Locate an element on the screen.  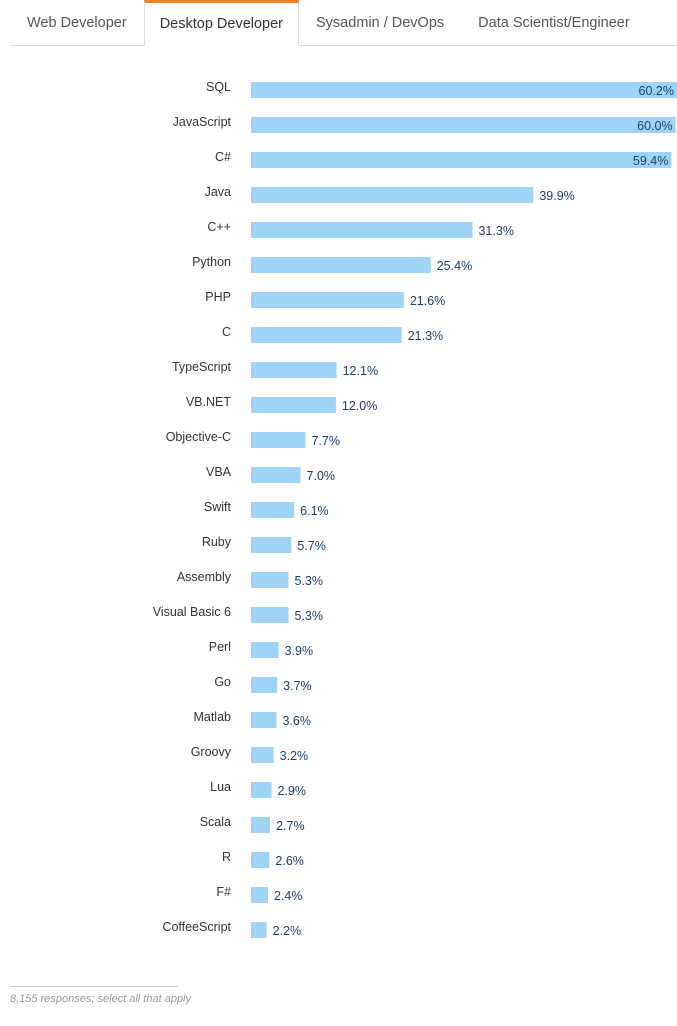
value-label: 3.7% is located at coordinates (297, 686).